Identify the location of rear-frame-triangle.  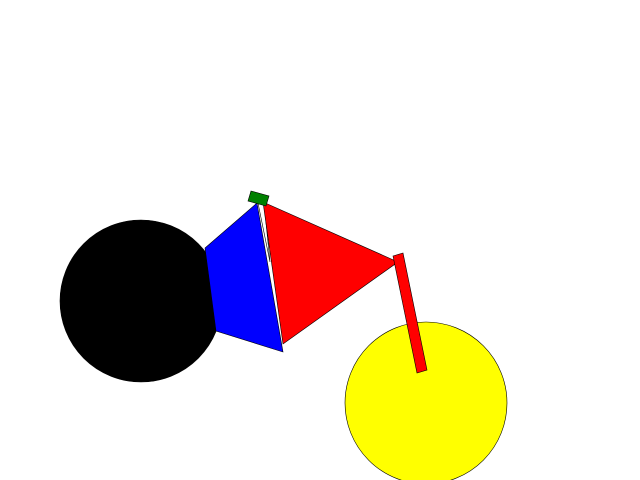
(244, 277).